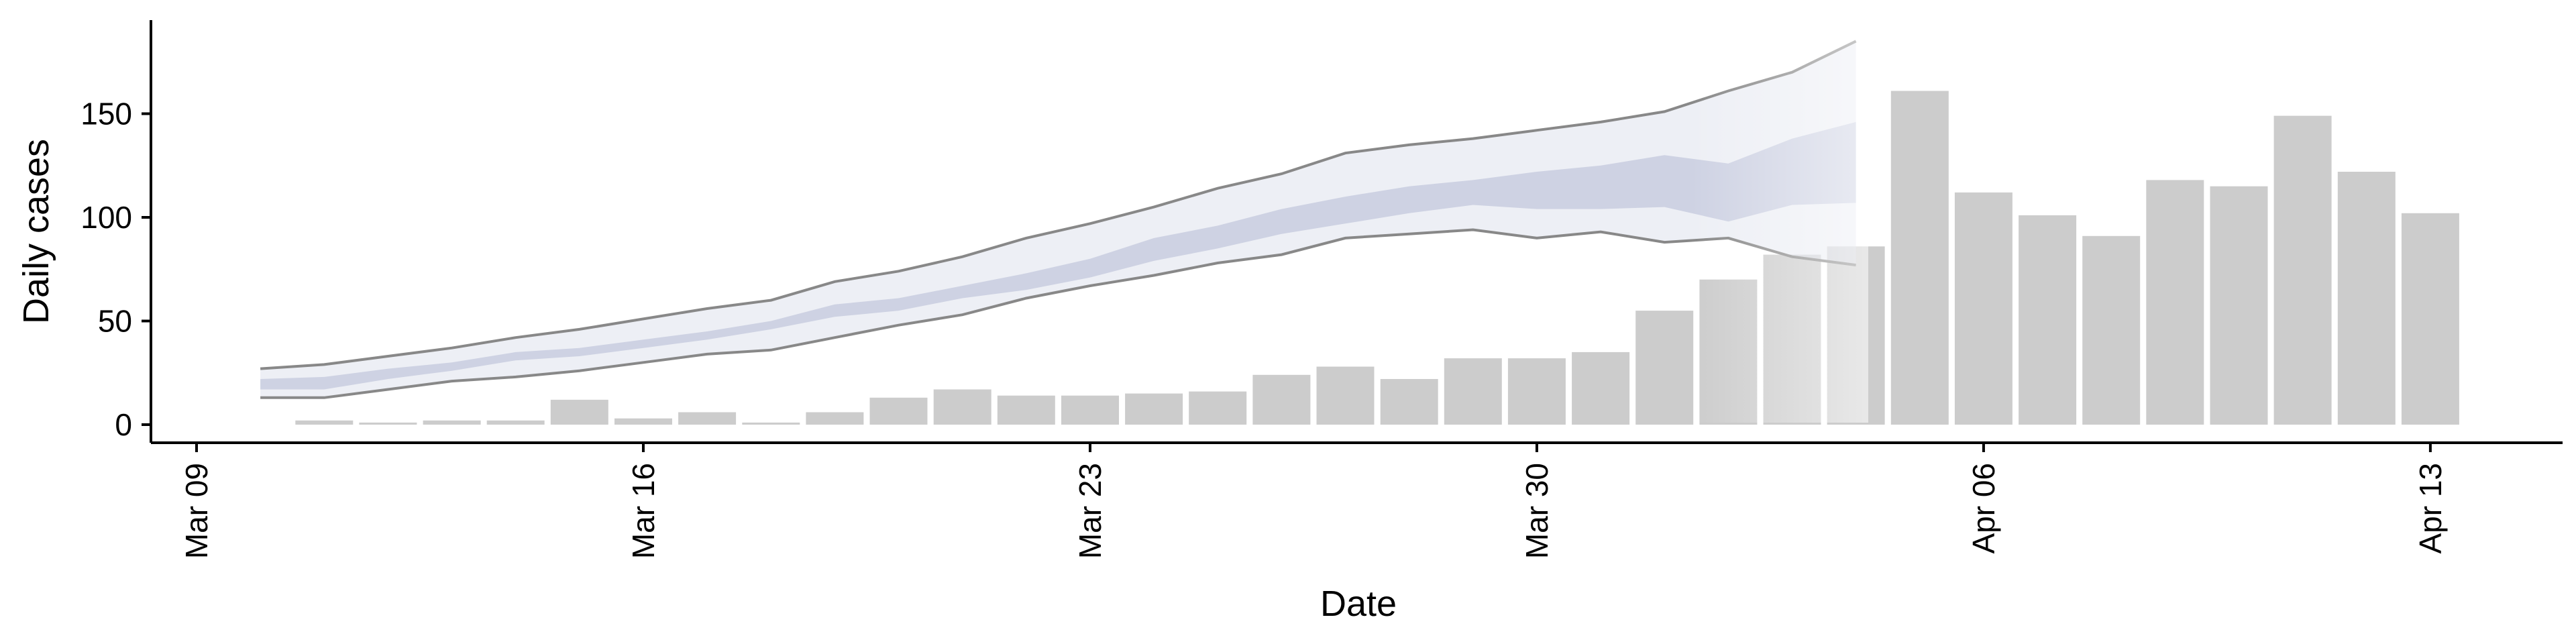 This screenshot has width=2576, height=644. Describe the element at coordinates (106, 217) in the screenshot. I see `y-tick-label-100: 100` at that location.